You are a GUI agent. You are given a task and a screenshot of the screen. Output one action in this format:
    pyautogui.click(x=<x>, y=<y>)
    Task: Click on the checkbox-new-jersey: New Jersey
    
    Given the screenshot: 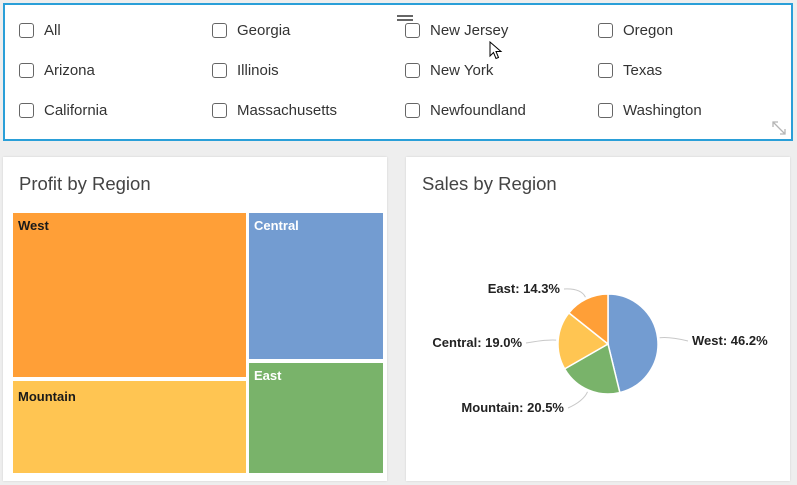 What is the action you would take?
    pyautogui.click(x=456, y=30)
    